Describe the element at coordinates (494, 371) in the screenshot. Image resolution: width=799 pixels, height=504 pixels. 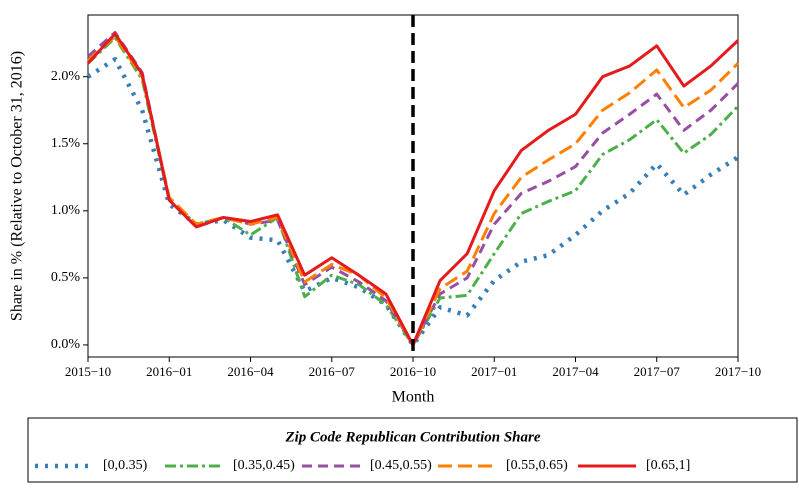
I see `x-tick-label: 2017−01` at that location.